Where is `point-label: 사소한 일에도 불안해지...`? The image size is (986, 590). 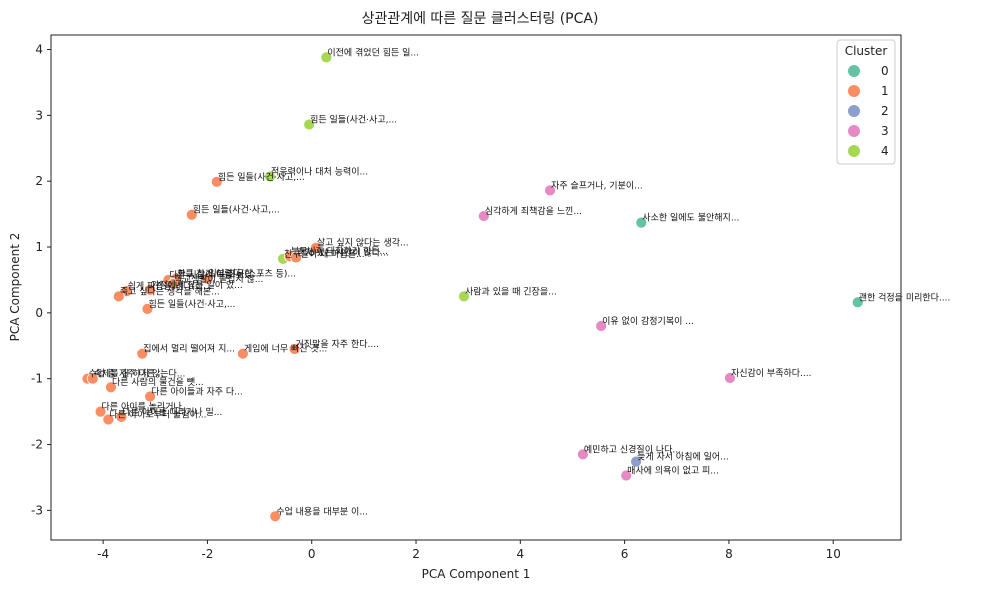
point-label: 사소한 일에도 불안해지... is located at coordinates (690, 218).